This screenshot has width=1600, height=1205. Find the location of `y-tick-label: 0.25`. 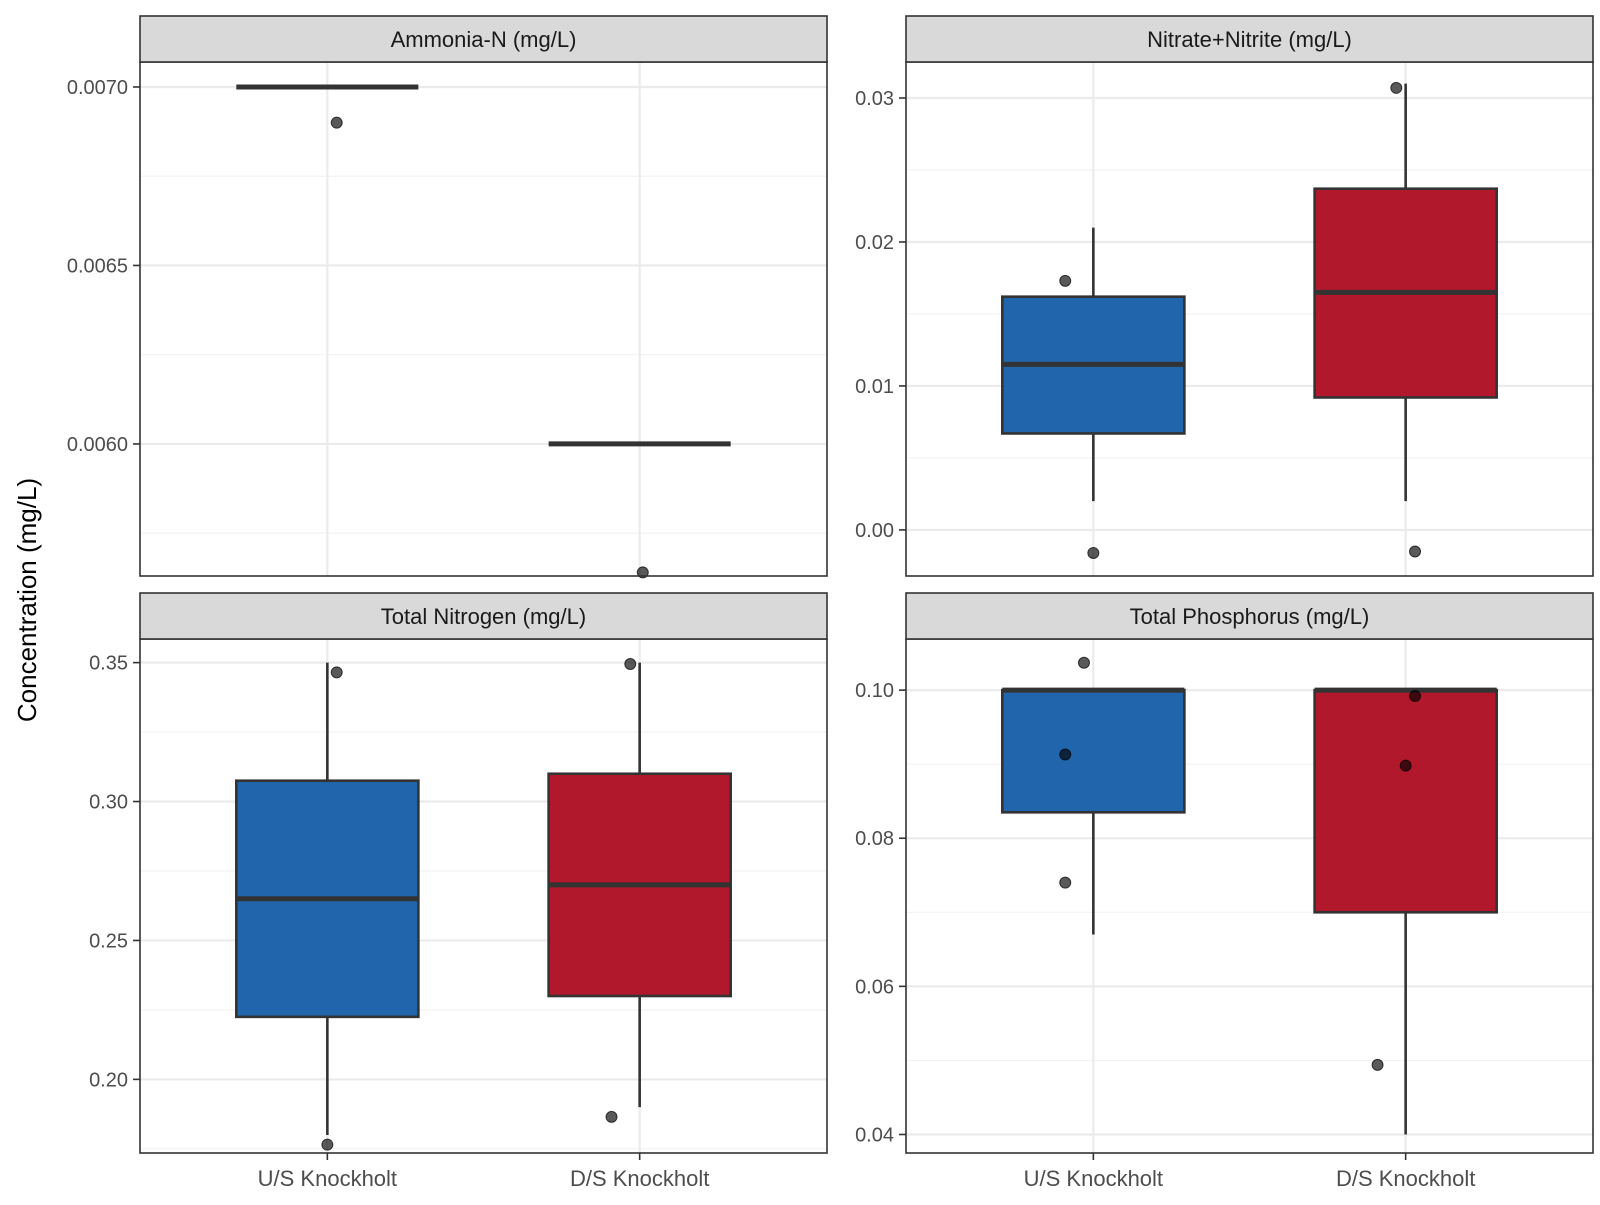

y-tick-label: 0.25 is located at coordinates (108, 941).